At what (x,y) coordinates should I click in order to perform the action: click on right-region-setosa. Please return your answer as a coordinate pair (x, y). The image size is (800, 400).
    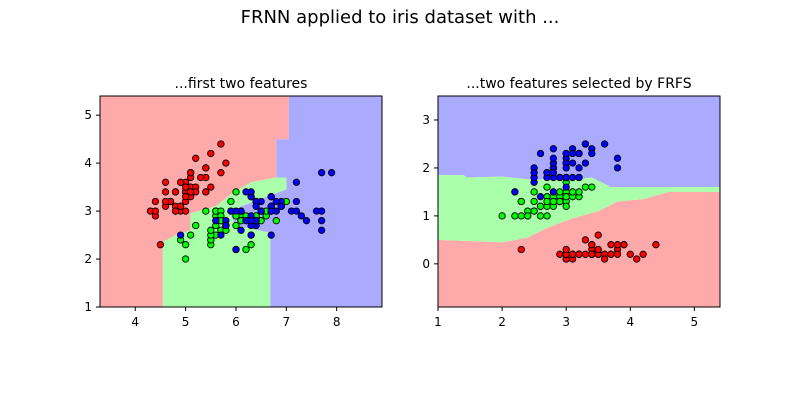
    Looking at the image, I should click on (579, 249).